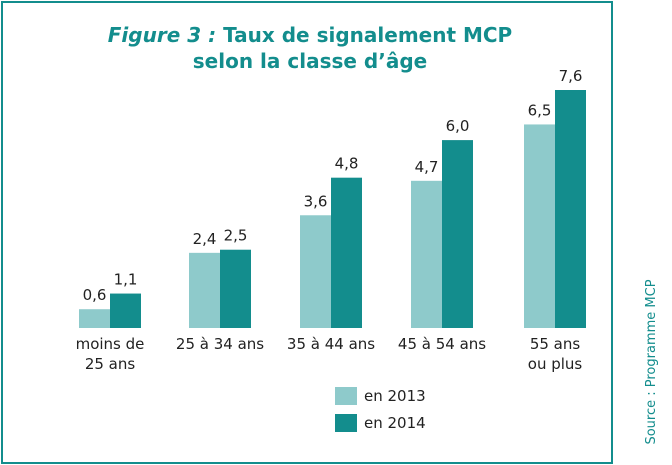 The image size is (672, 465). Describe the element at coordinates (347, 164) in the screenshot. I see `value-label: 4,8` at that location.